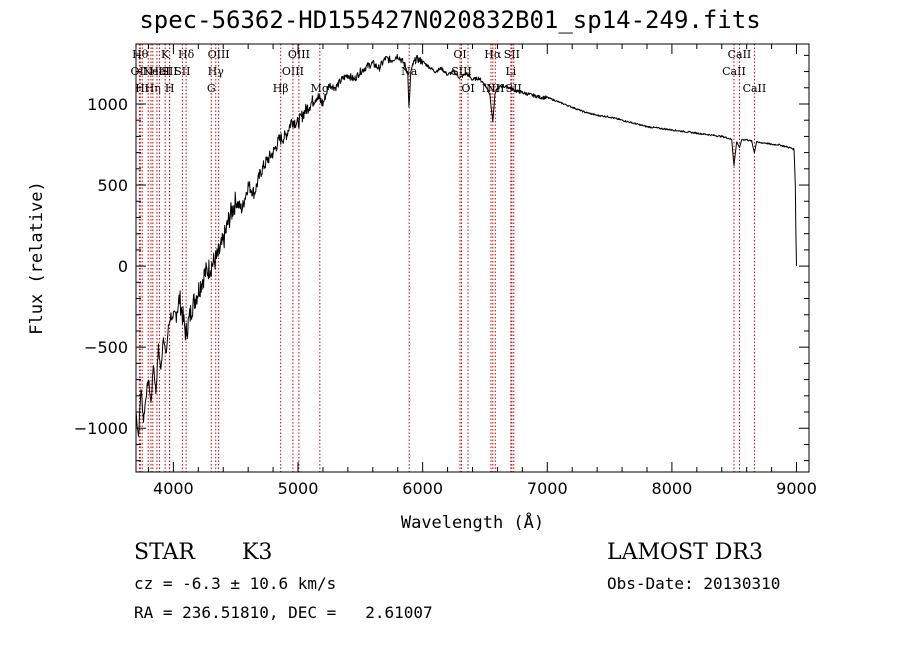  Describe the element at coordinates (107, 104) in the screenshot. I see `y-tick-label: 1000` at that location.